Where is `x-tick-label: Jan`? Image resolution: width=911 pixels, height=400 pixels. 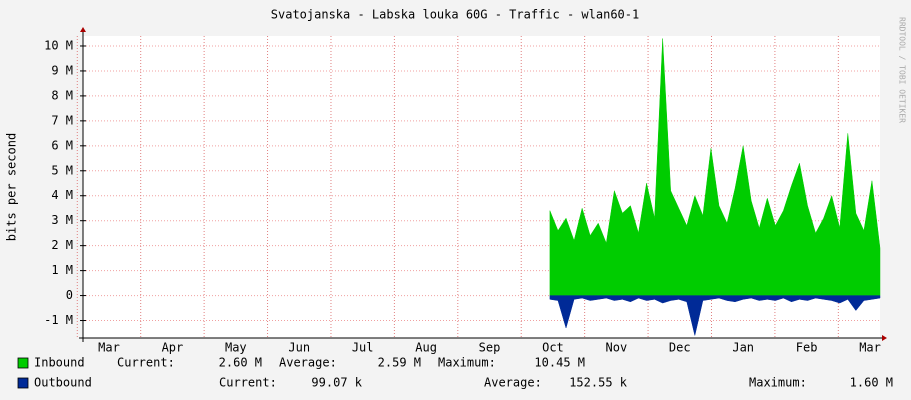
x-tick-label: Jan is located at coordinates (743, 348).